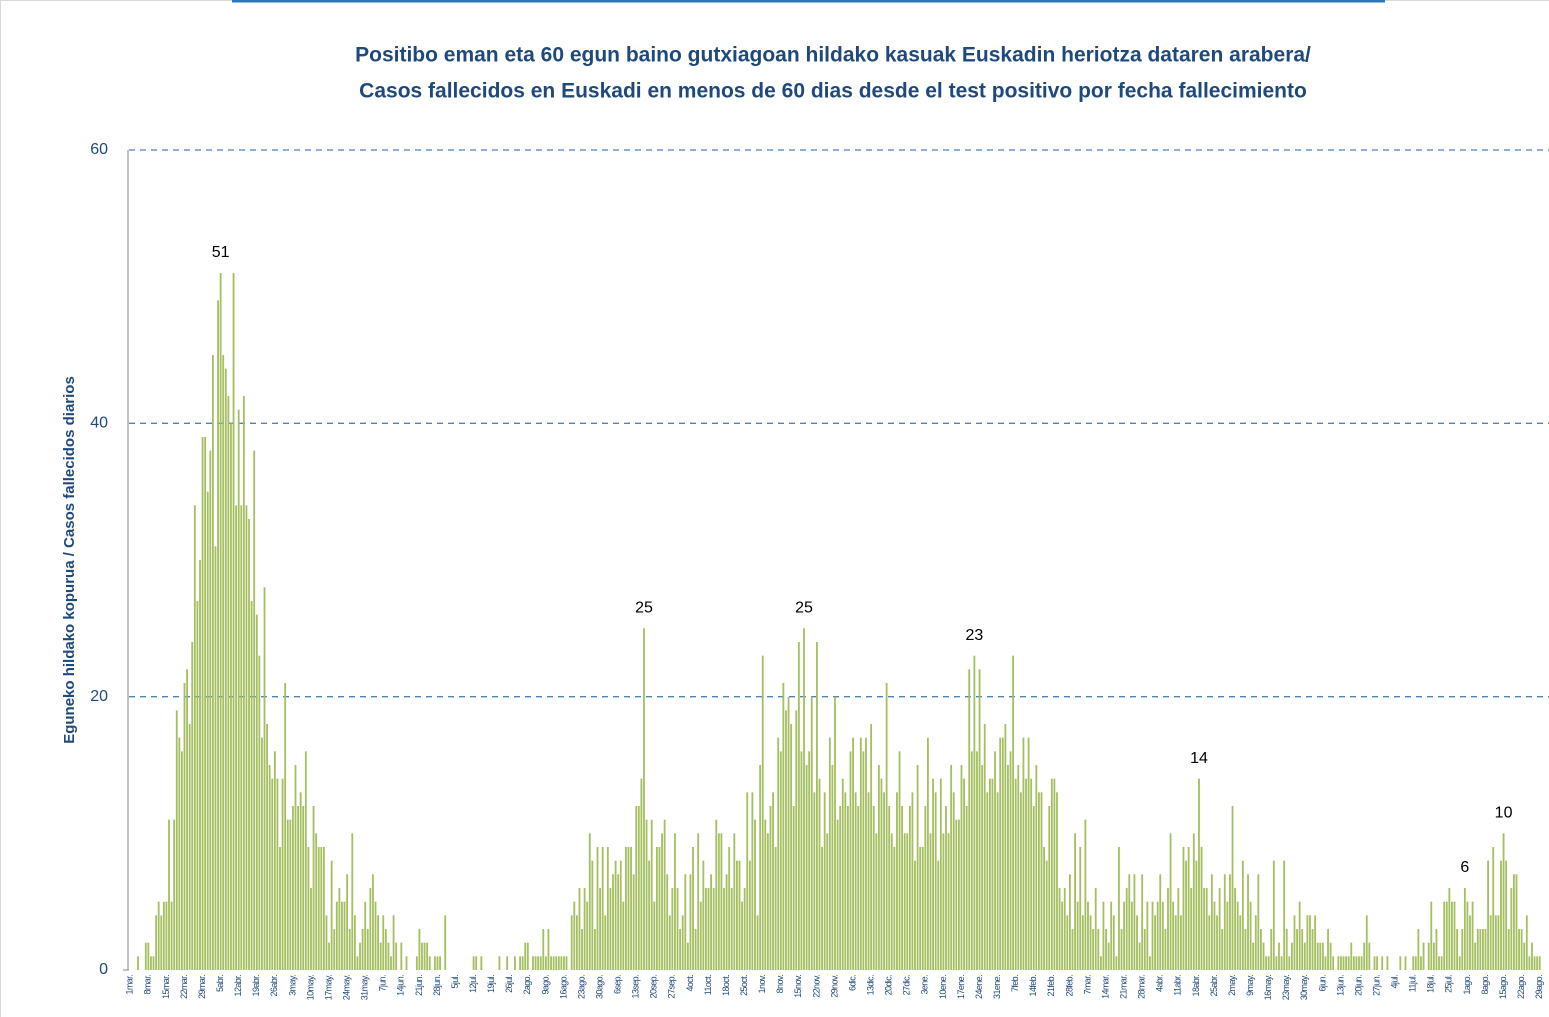 The image size is (1549, 1017). Describe the element at coordinates (780, 984) in the screenshot. I see `x-tick-label: 8nov.` at that location.